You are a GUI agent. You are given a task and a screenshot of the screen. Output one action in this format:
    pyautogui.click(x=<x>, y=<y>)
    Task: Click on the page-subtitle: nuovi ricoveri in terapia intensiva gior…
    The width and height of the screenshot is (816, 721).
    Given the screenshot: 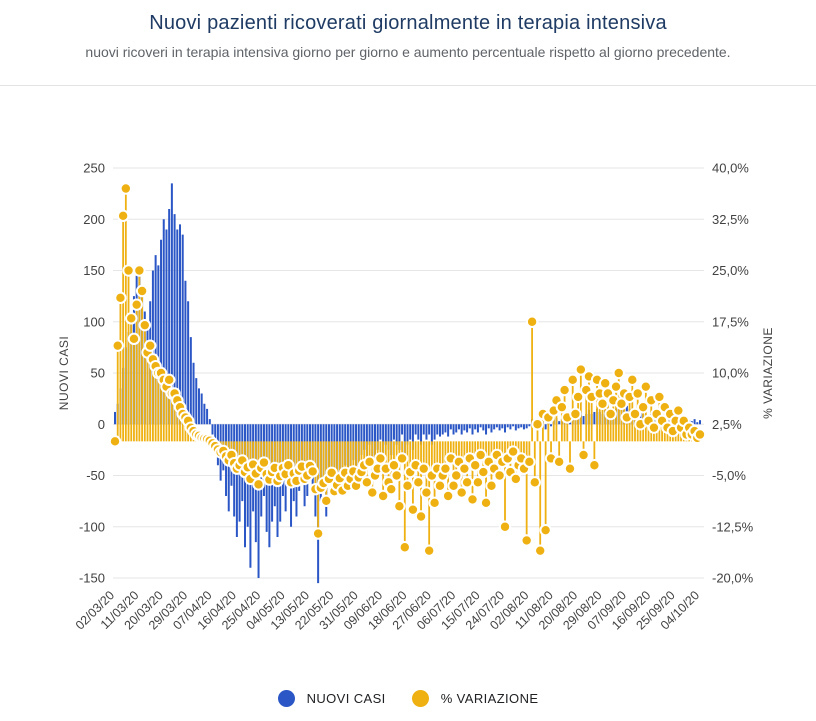 What is the action you would take?
    pyautogui.click(x=408, y=52)
    